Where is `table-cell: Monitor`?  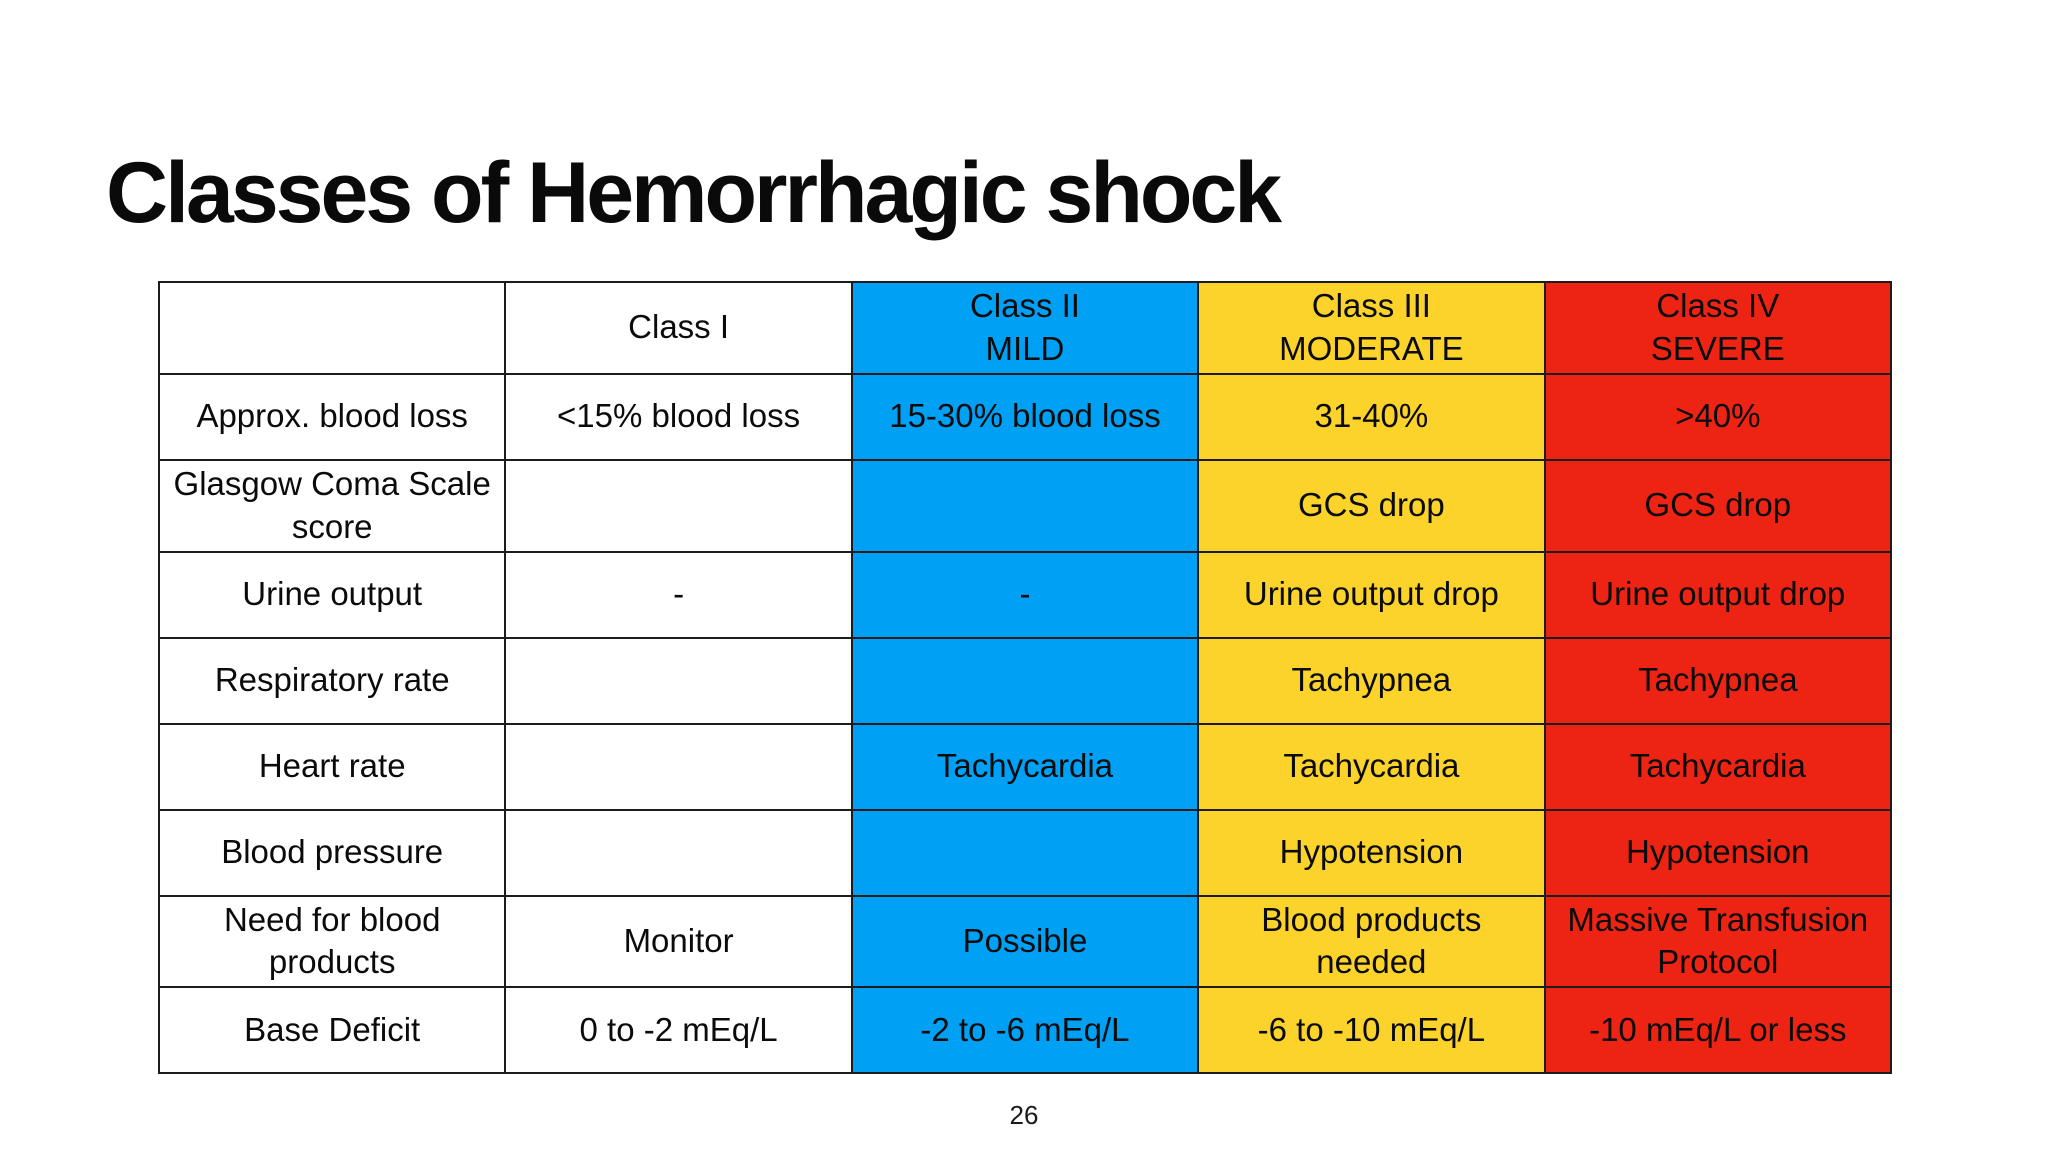
table-cell: Monitor is located at coordinates (678, 941).